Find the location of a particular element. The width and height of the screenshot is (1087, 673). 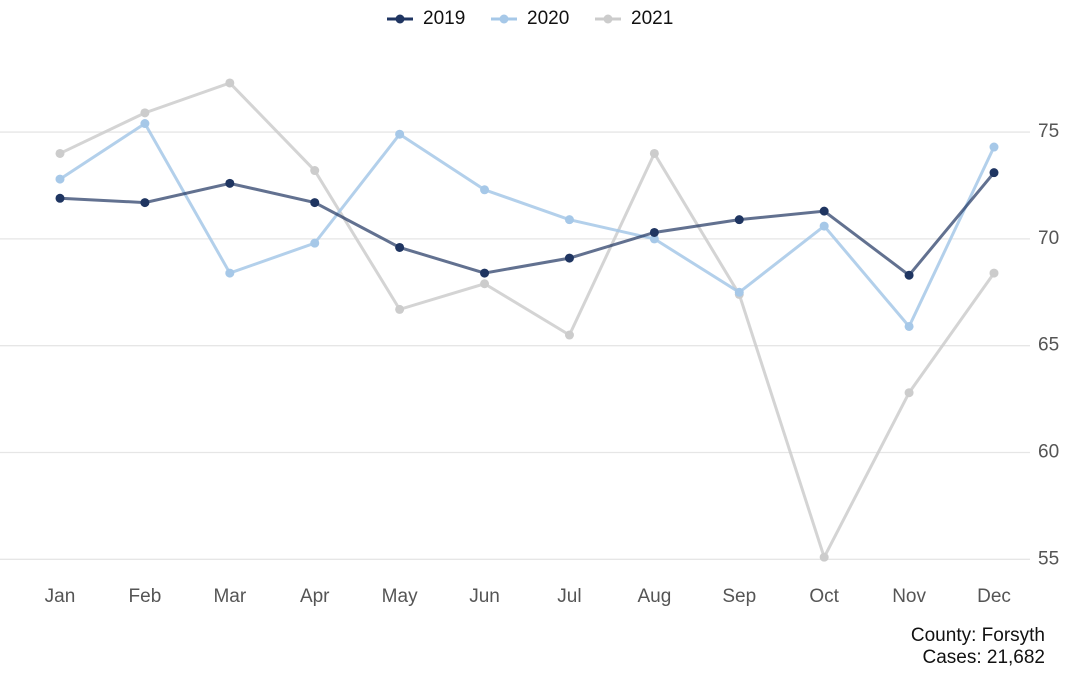

y-tick-label: 75 is located at coordinates (1048, 131).